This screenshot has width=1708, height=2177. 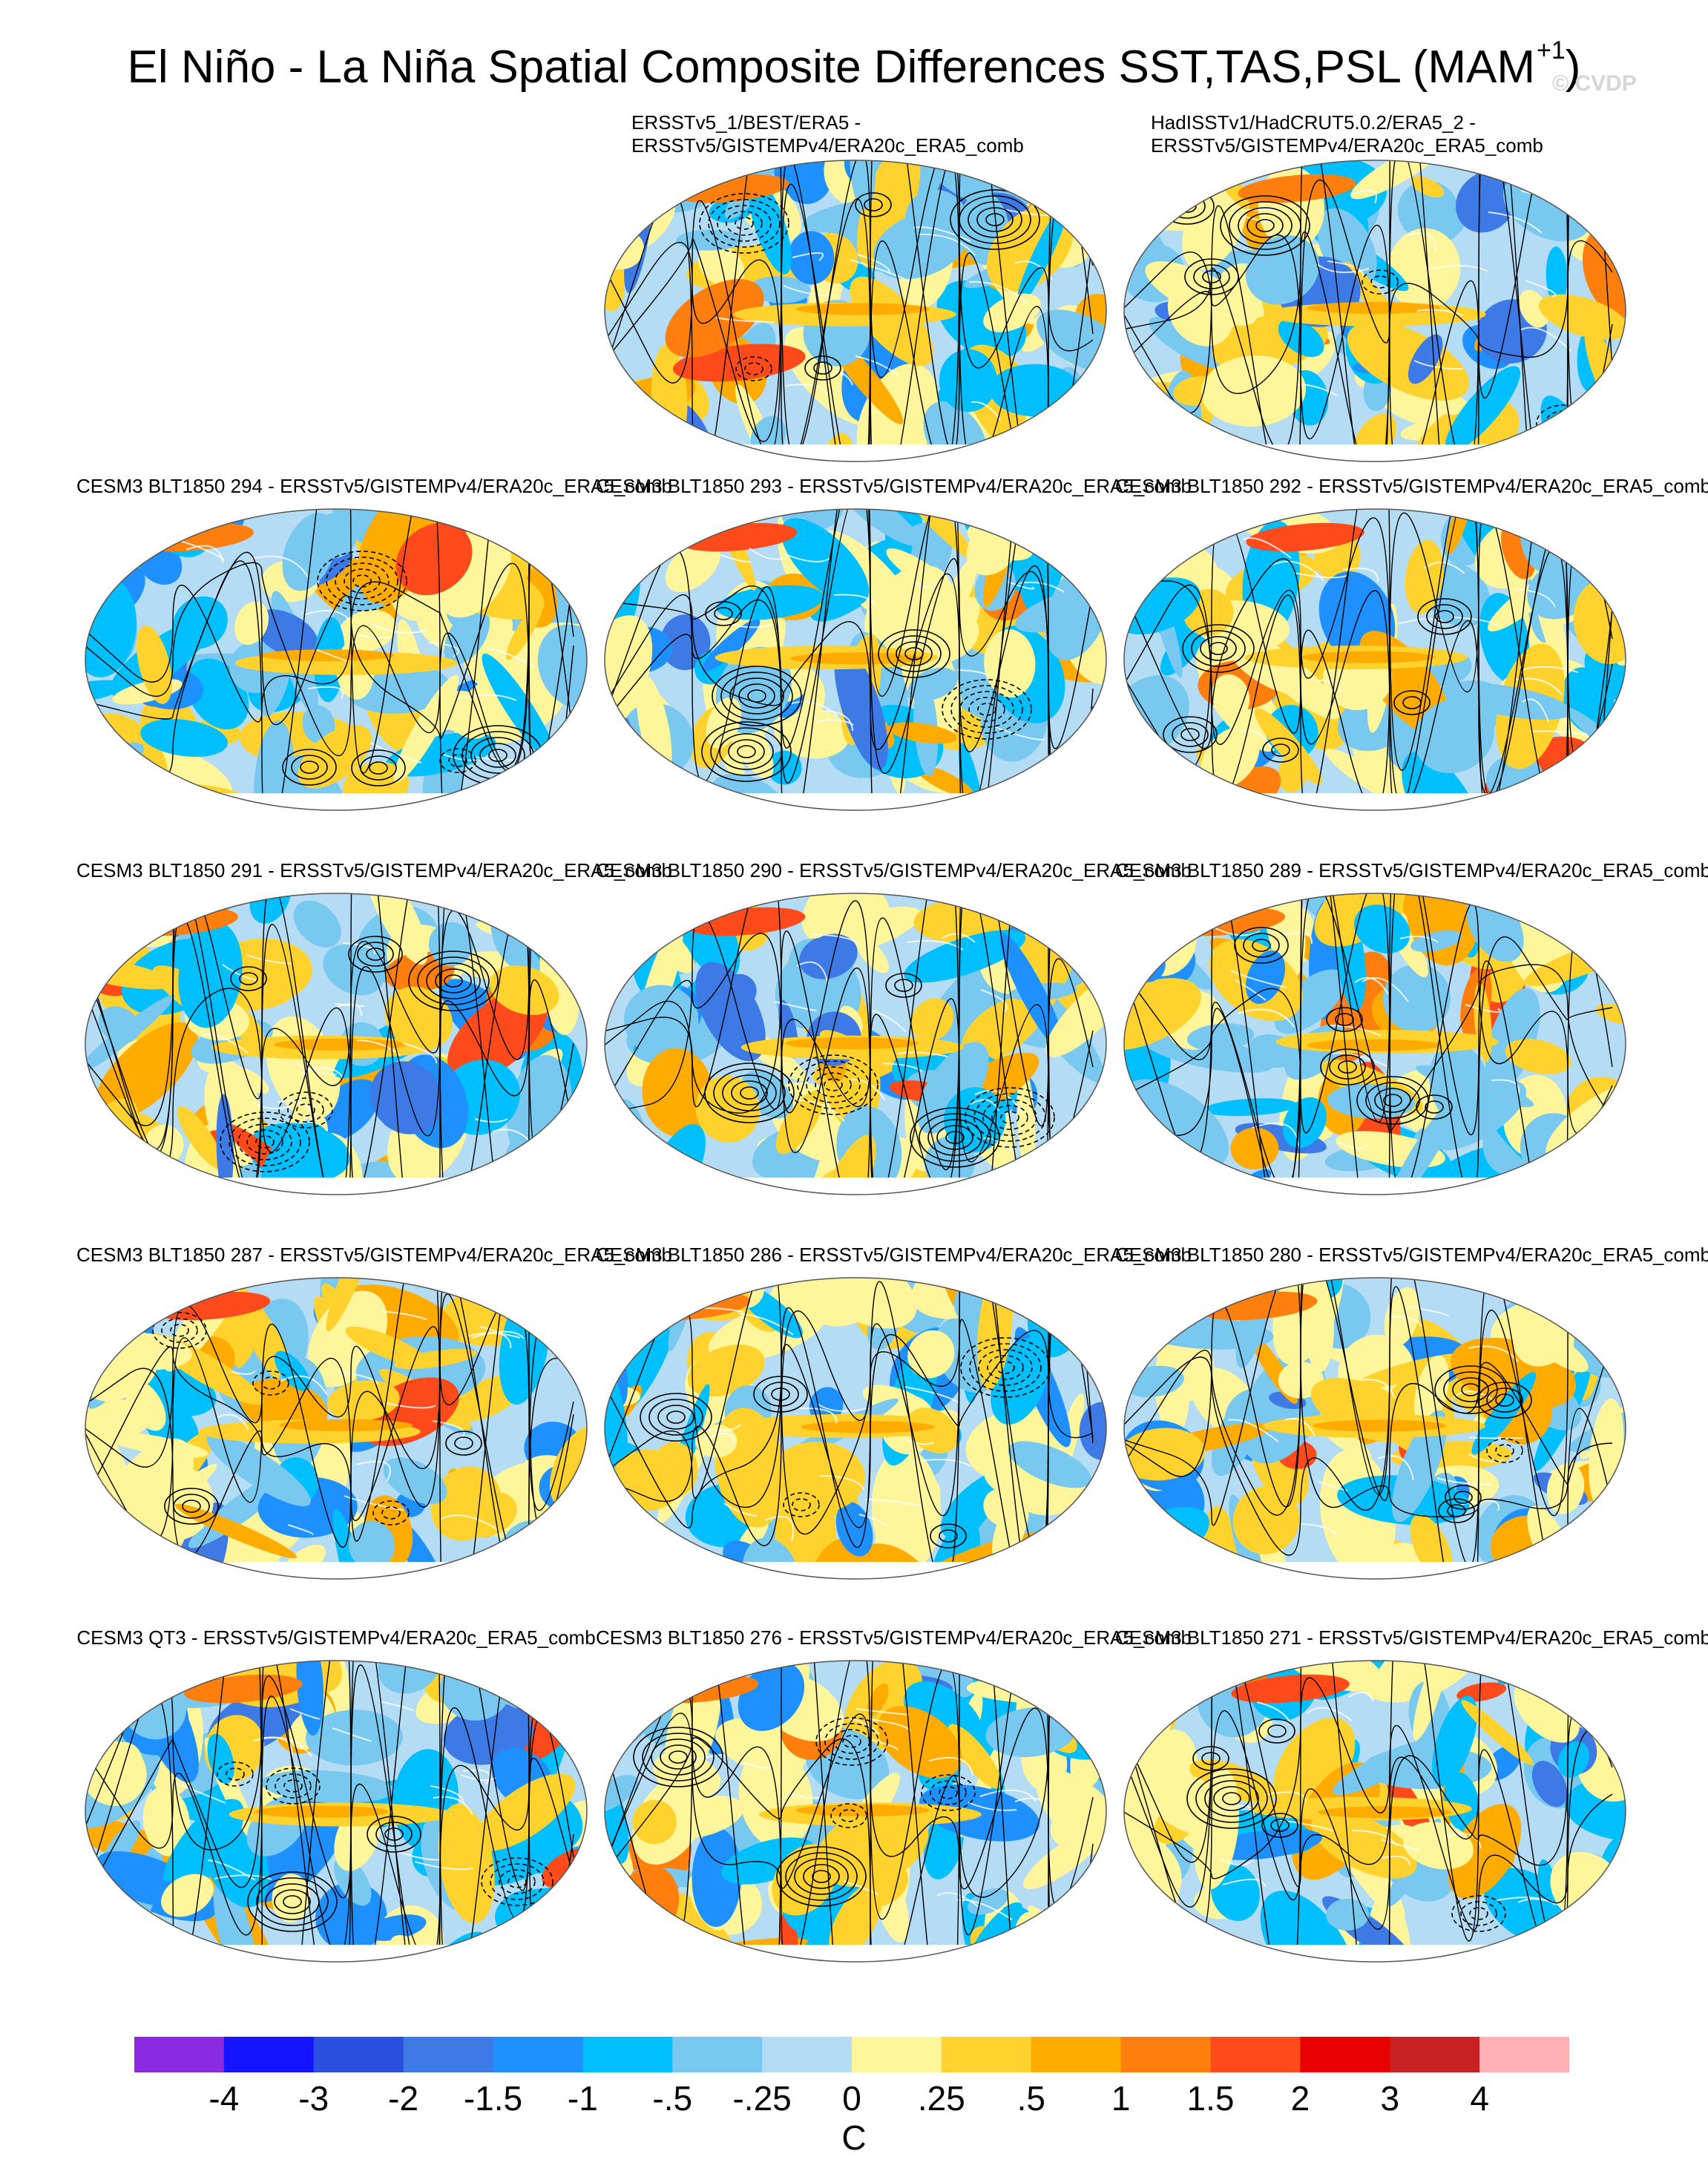 I want to click on colorbar-tick-label: 4, so click(x=1479, y=2098).